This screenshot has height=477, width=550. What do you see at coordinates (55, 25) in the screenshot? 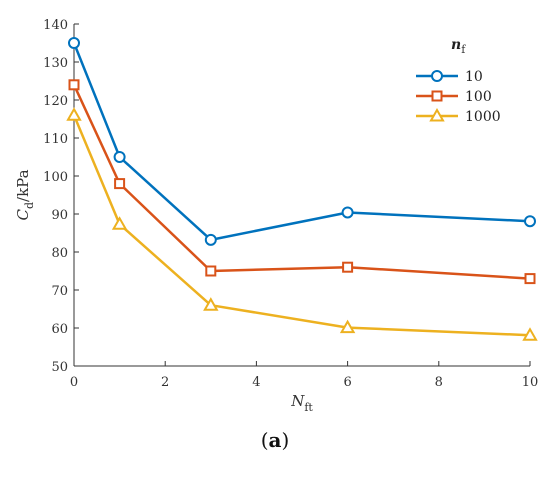
I see `y-tick-label: 140` at bounding box center [55, 25].